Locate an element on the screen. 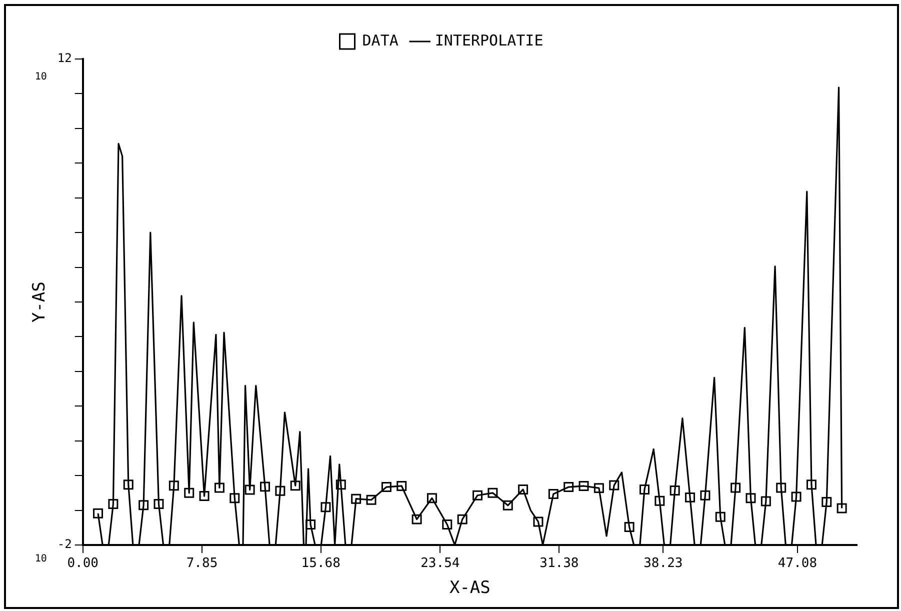 The width and height of the screenshot is (901, 611). y-tick-label: -2 is located at coordinates (64, 544).